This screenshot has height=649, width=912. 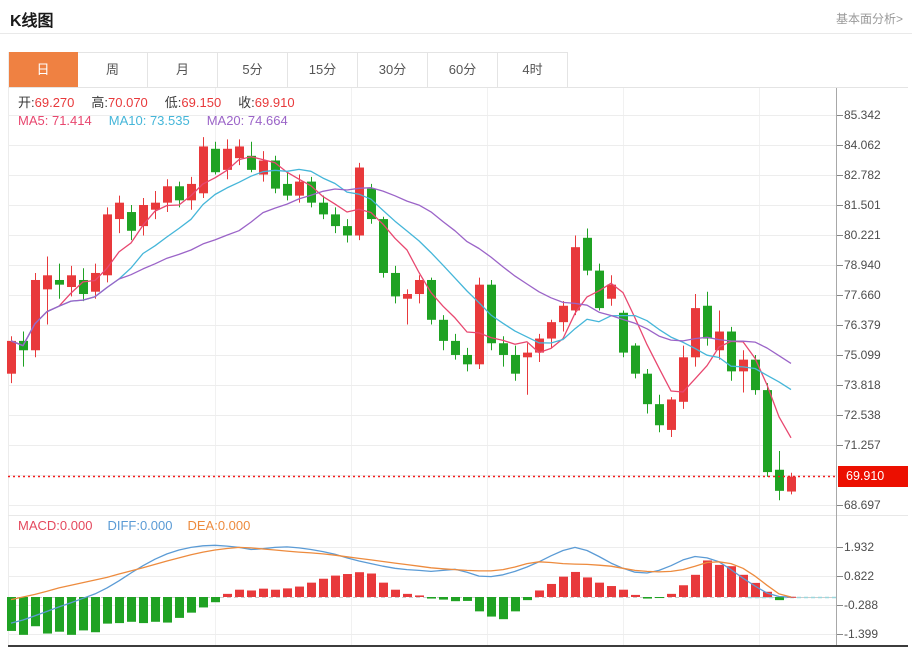 I want to click on diff-value: DIFF:0.000, so click(x=140, y=525).